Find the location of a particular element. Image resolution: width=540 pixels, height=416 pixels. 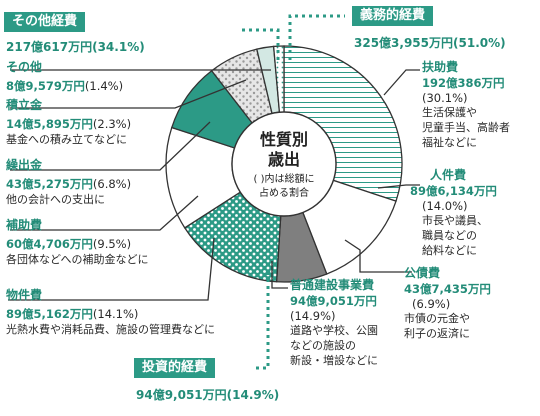

bracket-gimuteki is located at coordinates (316, 37).